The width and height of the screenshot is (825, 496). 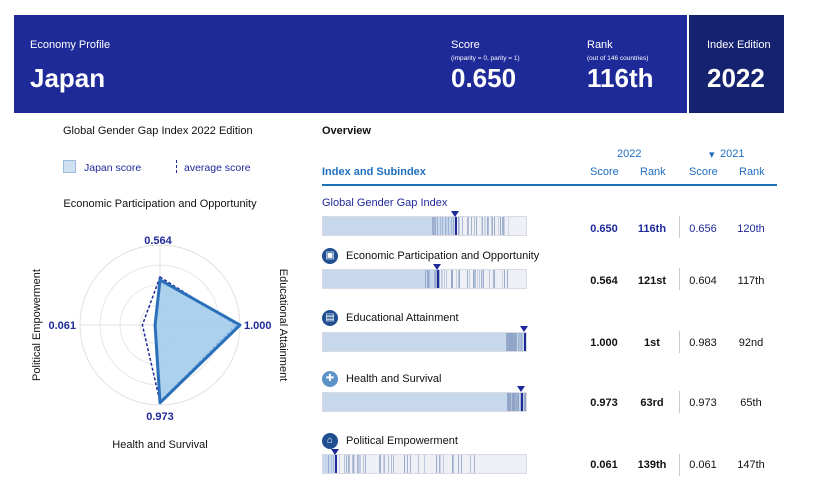 What do you see at coordinates (703, 403) in the screenshot?
I see `score-2021: 0.973` at bounding box center [703, 403].